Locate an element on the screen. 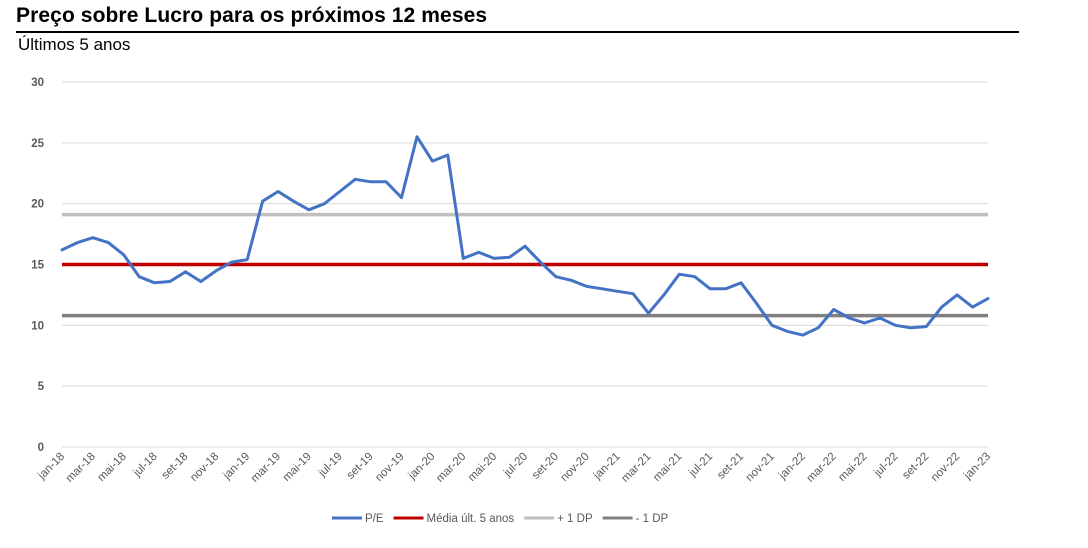 This screenshot has height=548, width=1088. x-tick-label: mai-20 is located at coordinates (482, 467).